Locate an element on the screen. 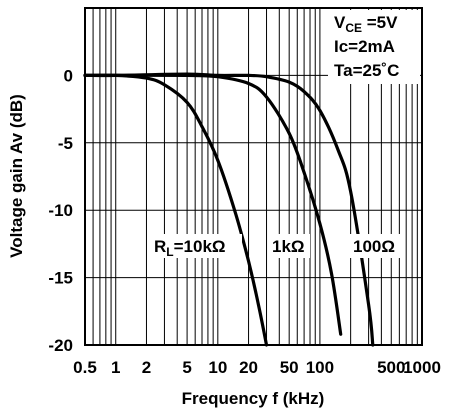  y-tick-label: -10 is located at coordinates (60, 210).